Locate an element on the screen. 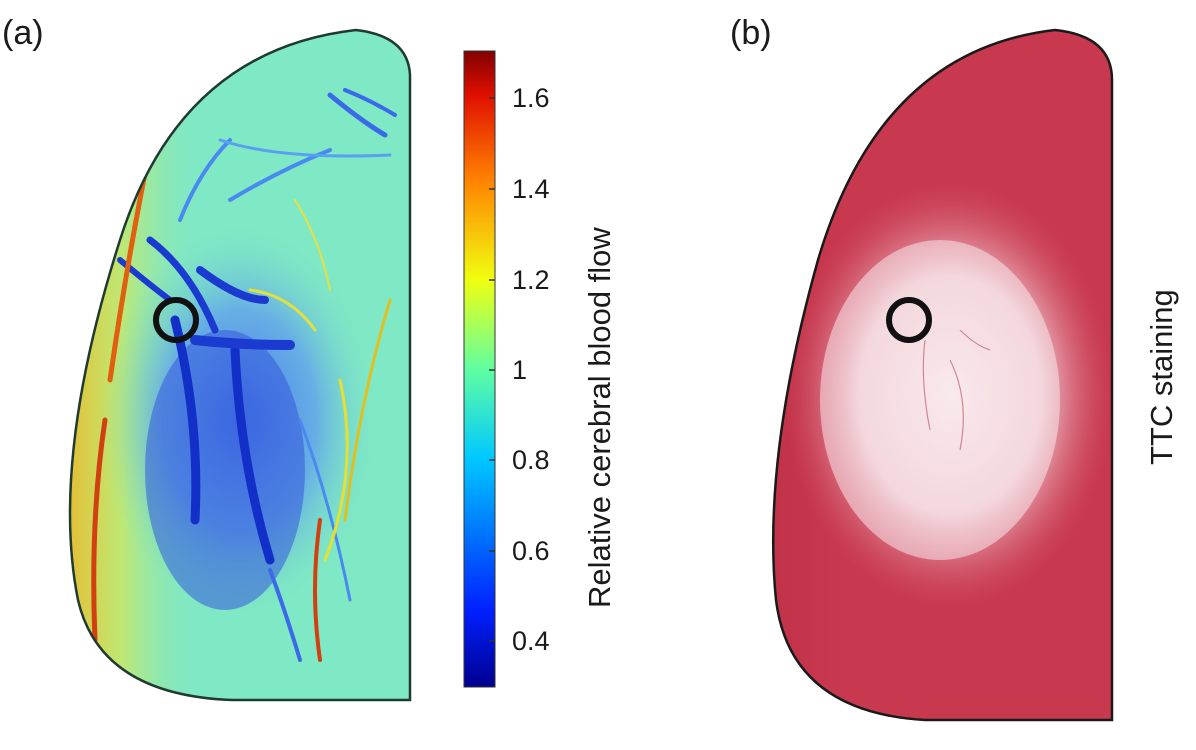 The height and width of the screenshot is (750, 1196). colorbar-tick-marks is located at coordinates (492, 369).